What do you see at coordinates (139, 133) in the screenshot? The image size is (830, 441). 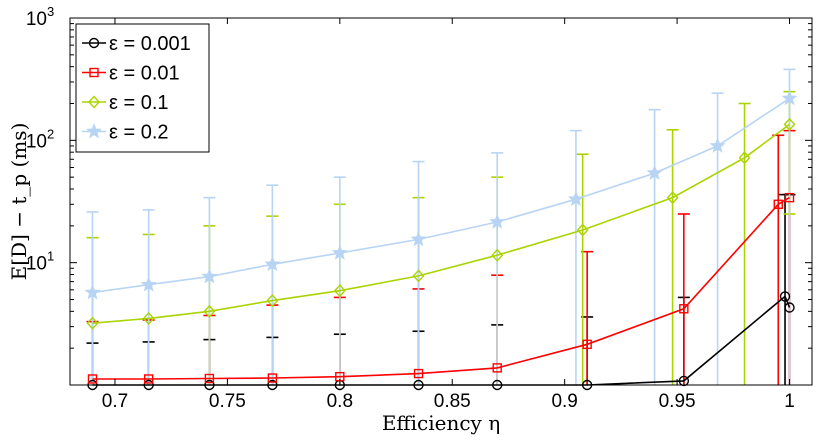 I see `legend-label: ε = 0.2` at bounding box center [139, 133].